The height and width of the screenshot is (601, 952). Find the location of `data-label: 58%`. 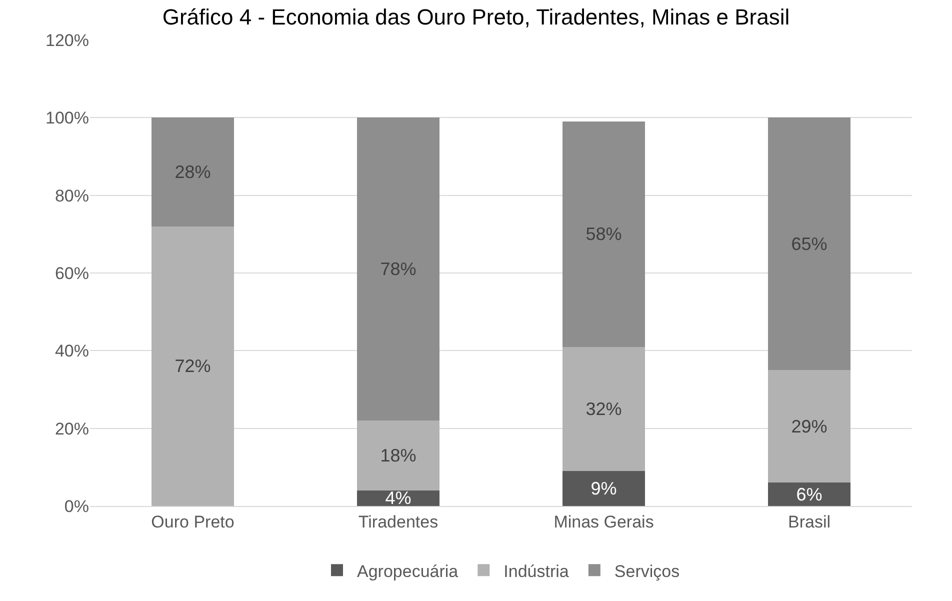

data-label: 58% is located at coordinates (604, 234).